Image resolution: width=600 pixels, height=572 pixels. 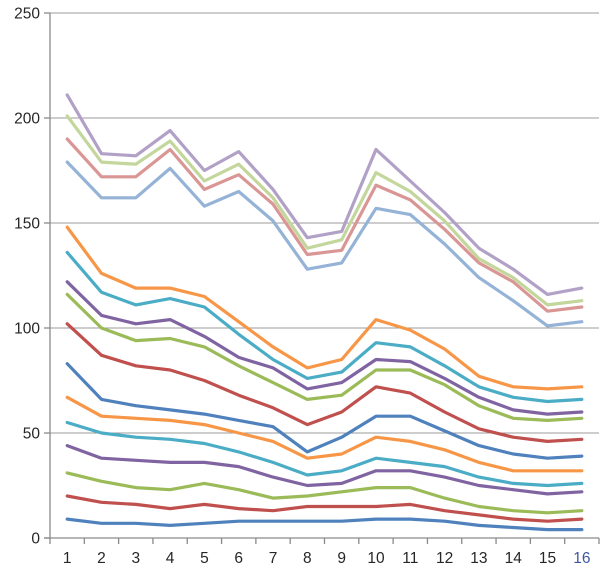 I want to click on x-tick-label-11: 11, so click(x=410, y=558).